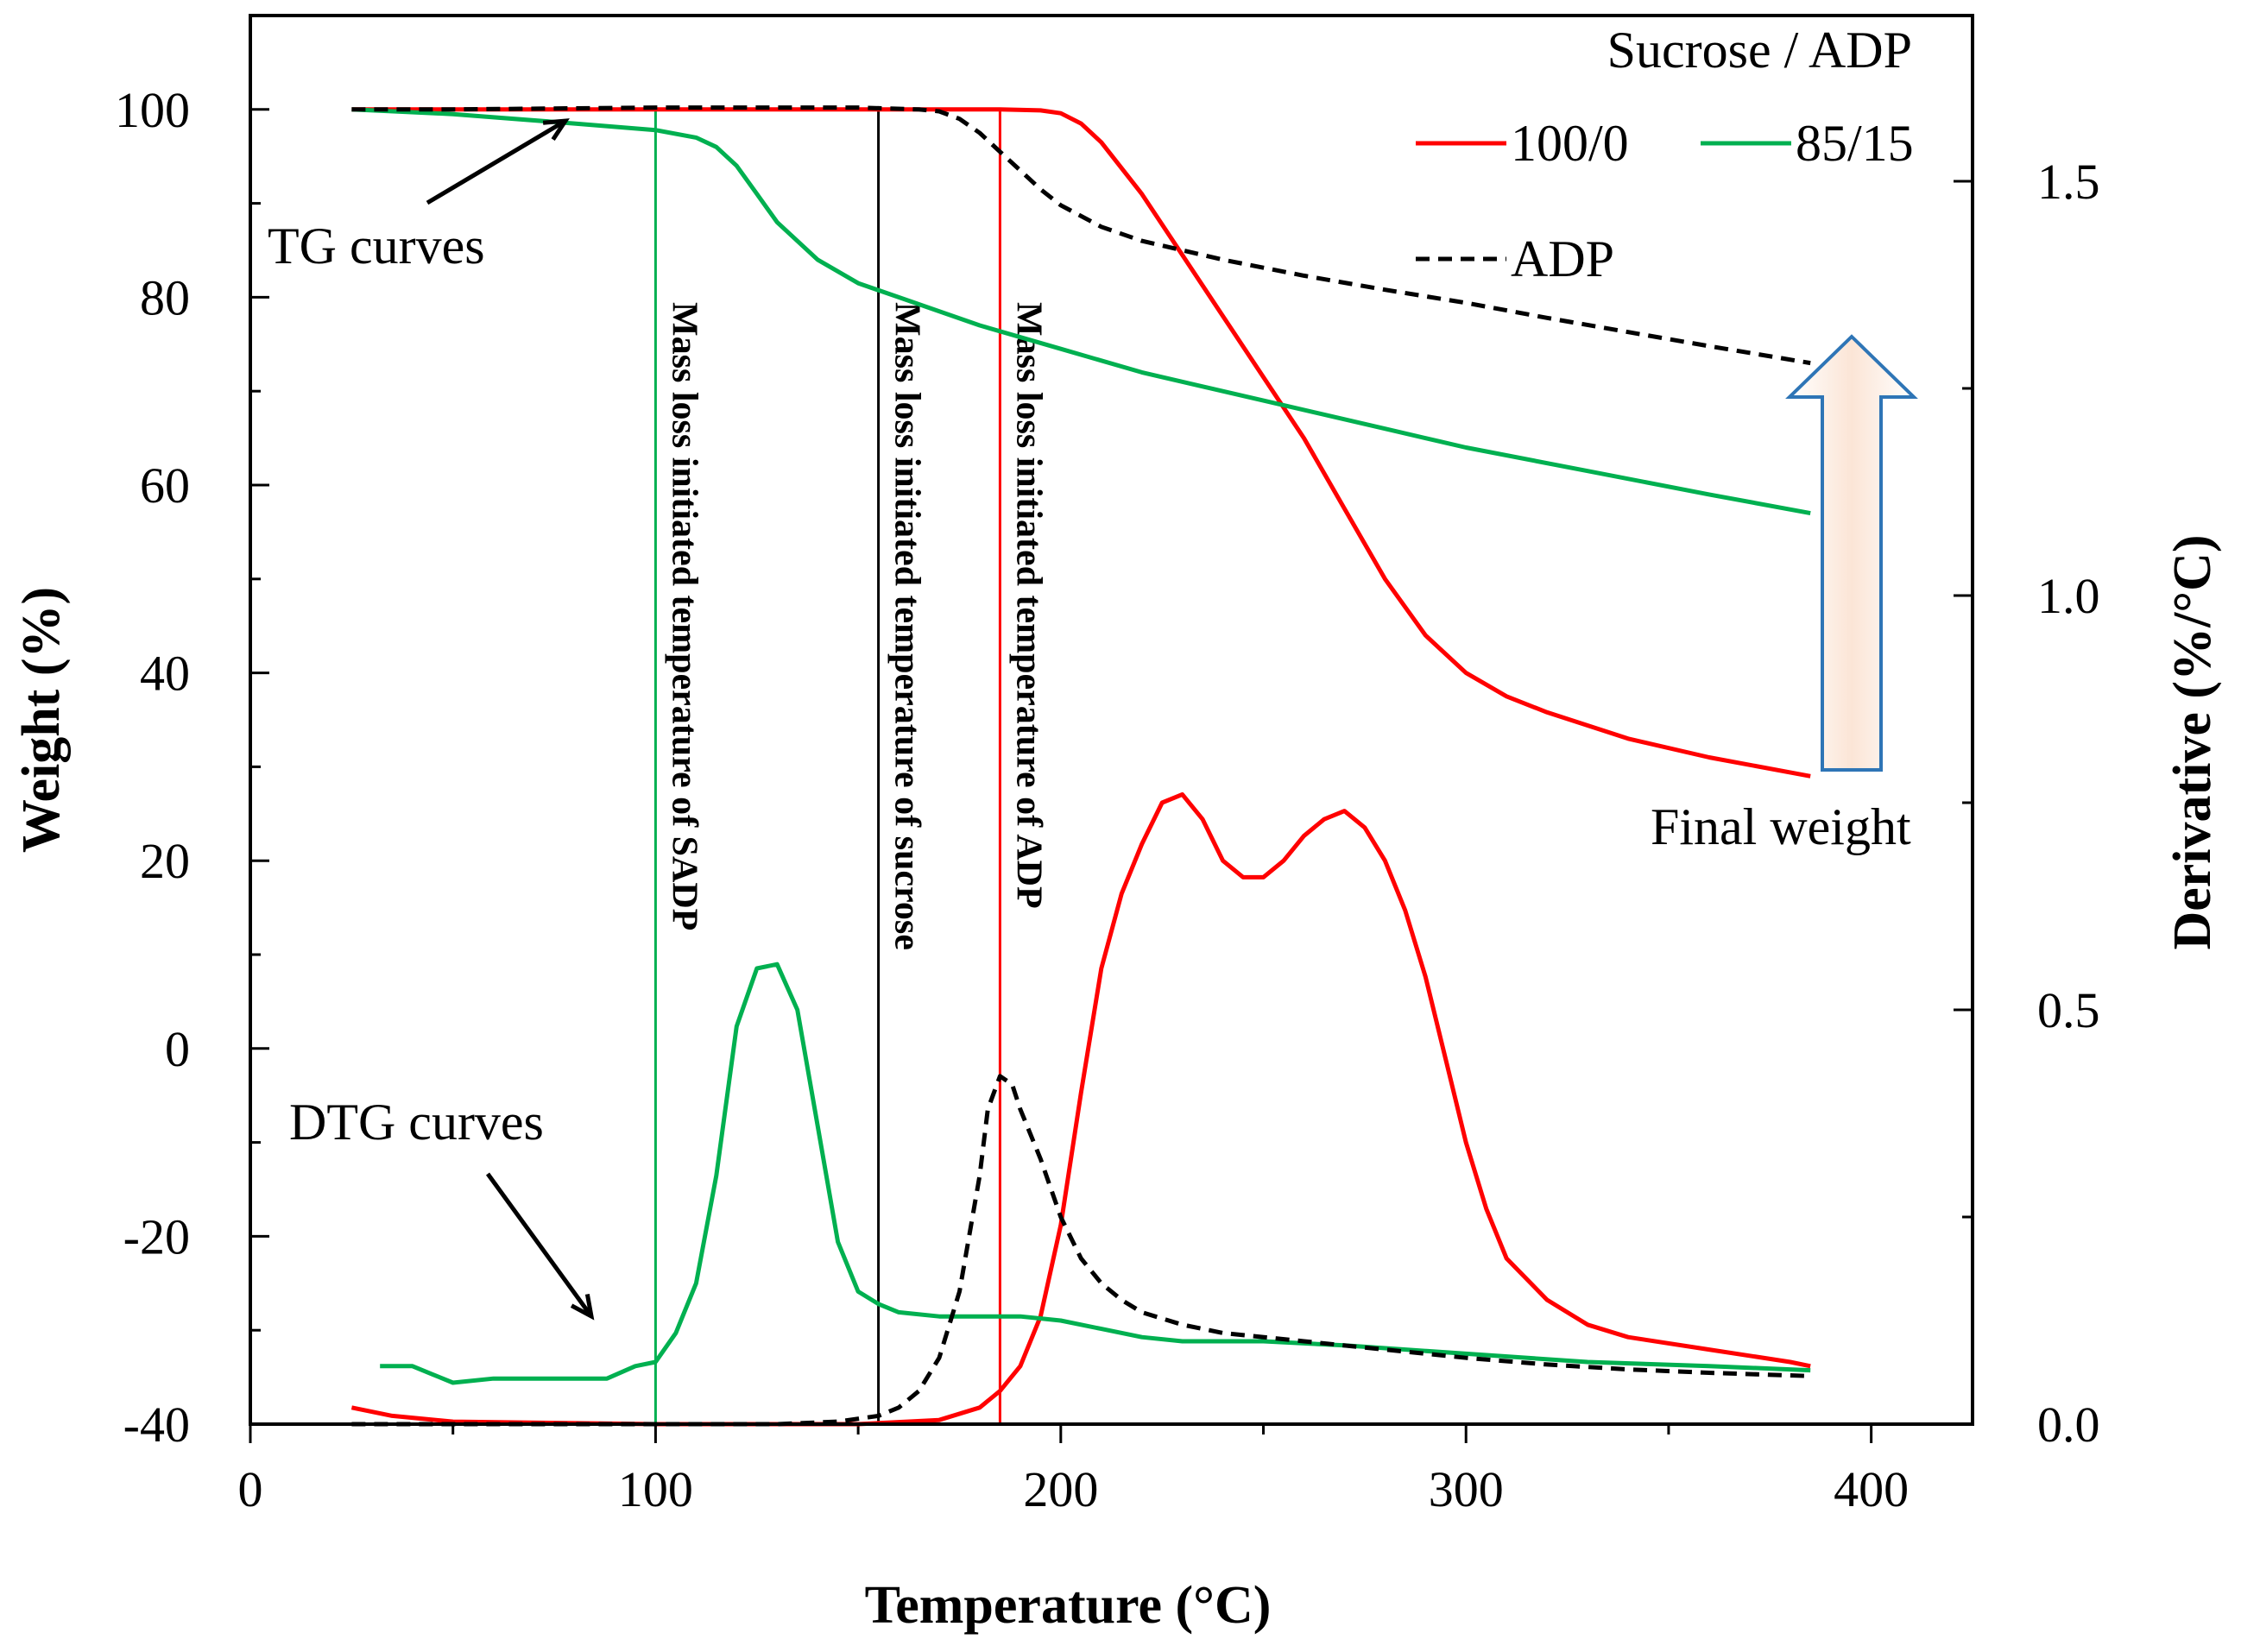 Image resolution: width=2241 pixels, height=1652 pixels. What do you see at coordinates (376, 246) in the screenshot?
I see `tg-curves-label: TG curves` at bounding box center [376, 246].